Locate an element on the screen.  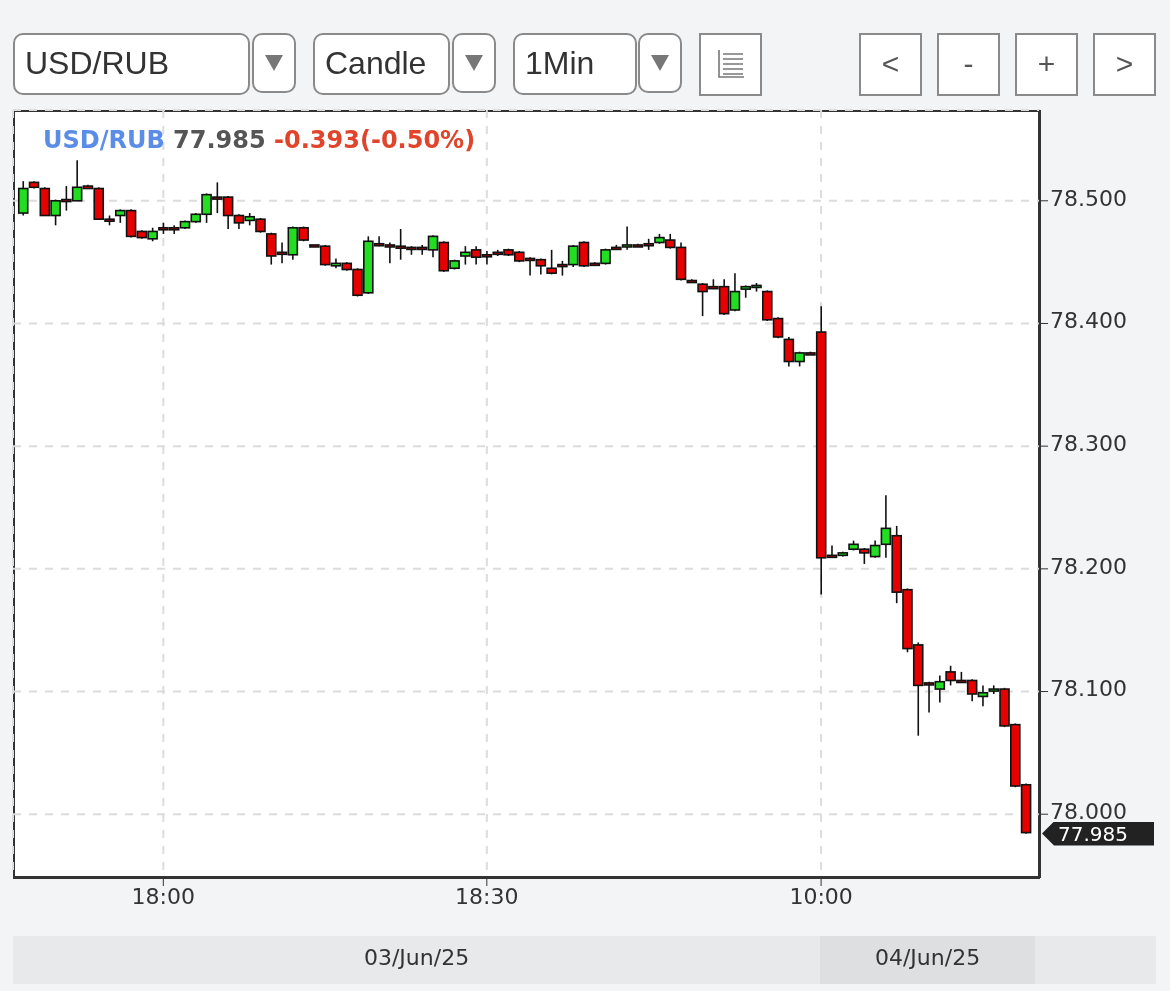
x-tick-label: 18:00 is located at coordinates (163, 896).